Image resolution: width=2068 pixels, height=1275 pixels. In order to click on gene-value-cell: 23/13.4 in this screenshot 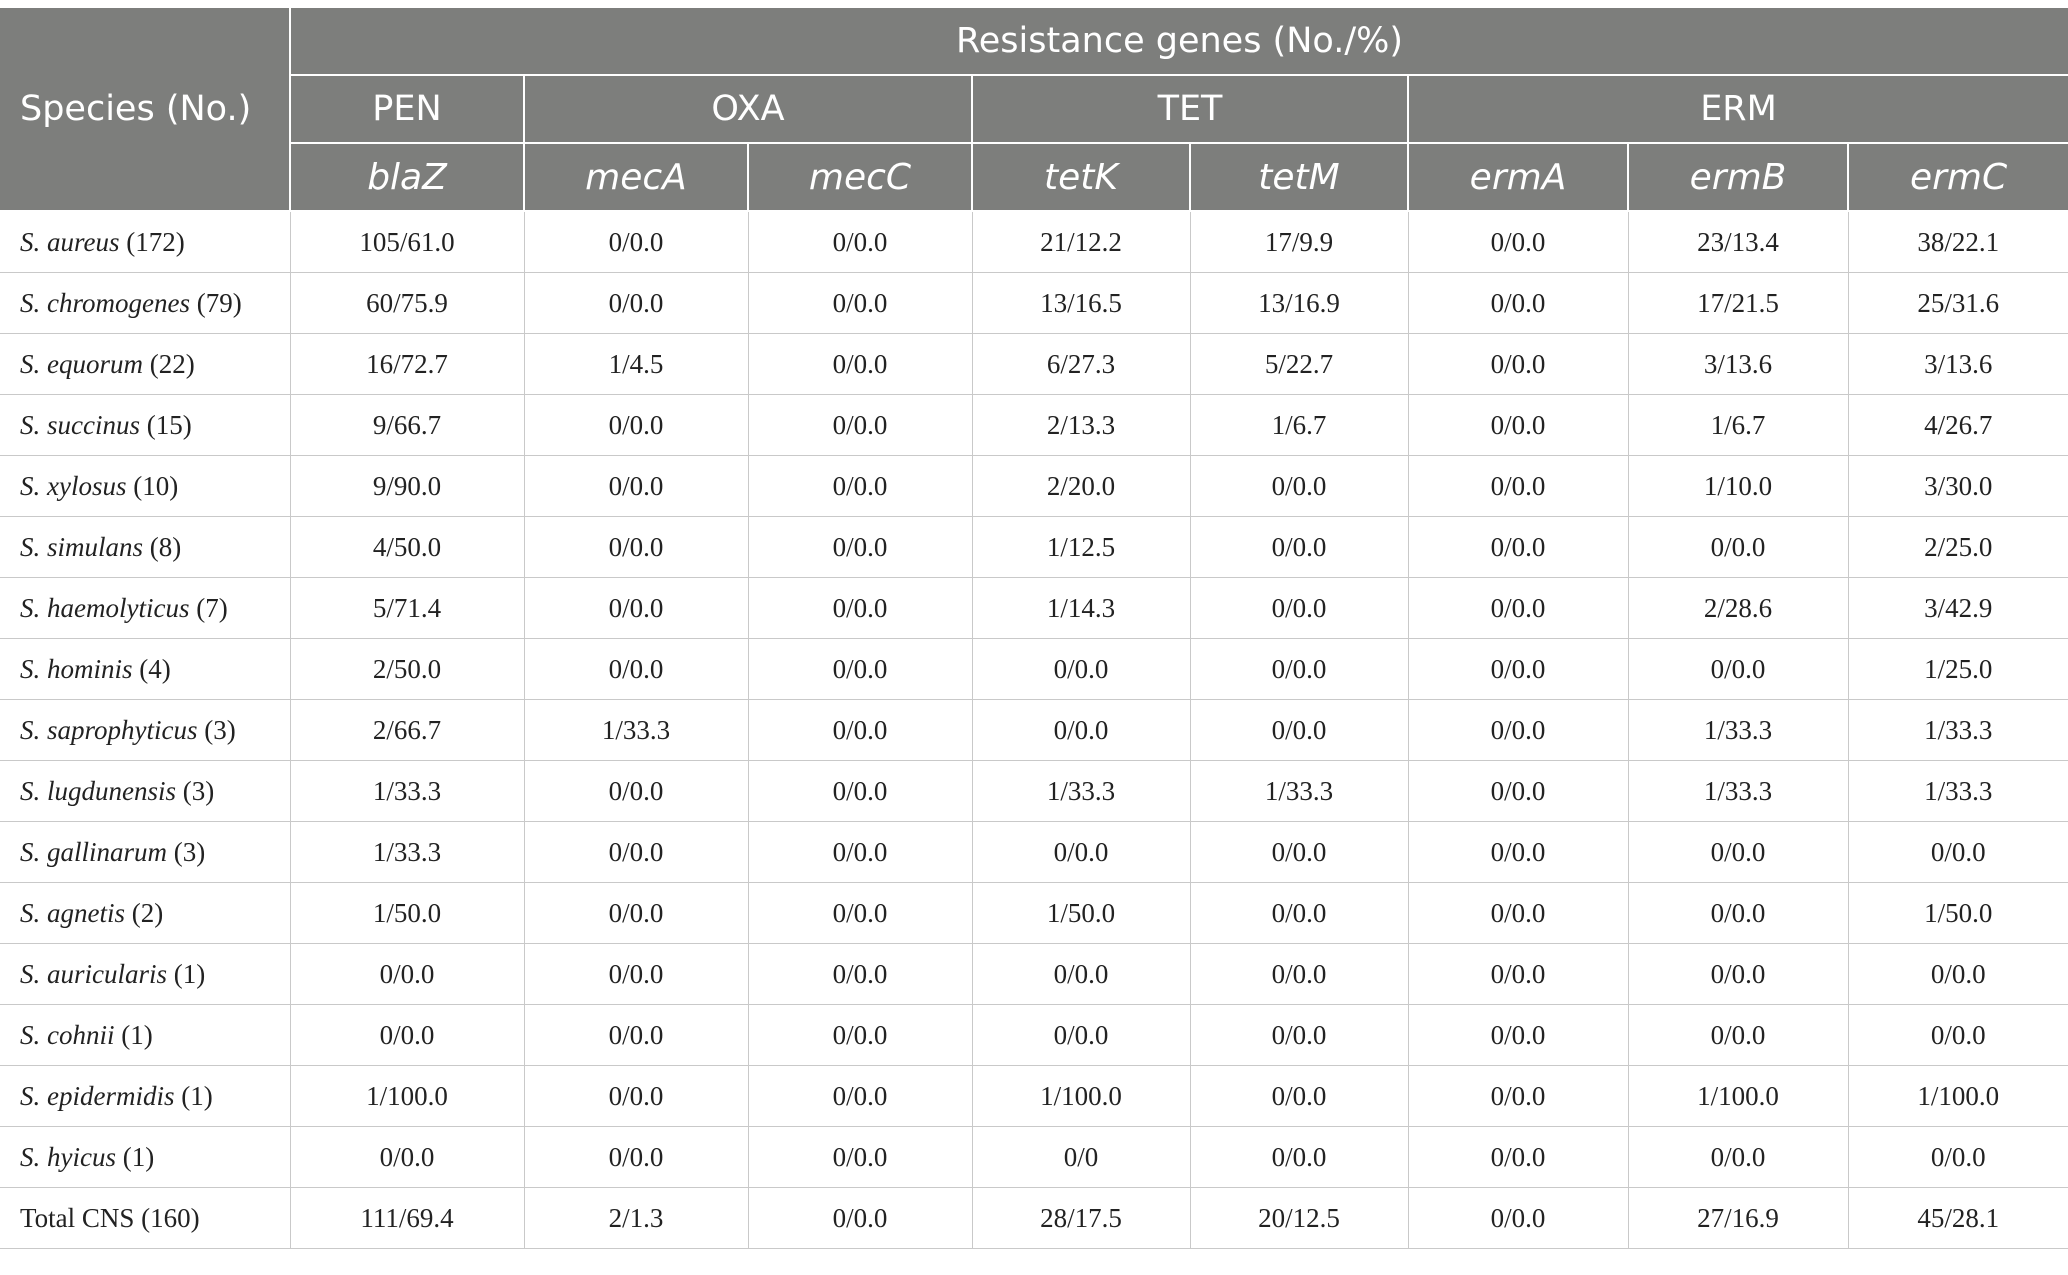, I will do `click(1738, 242)`.